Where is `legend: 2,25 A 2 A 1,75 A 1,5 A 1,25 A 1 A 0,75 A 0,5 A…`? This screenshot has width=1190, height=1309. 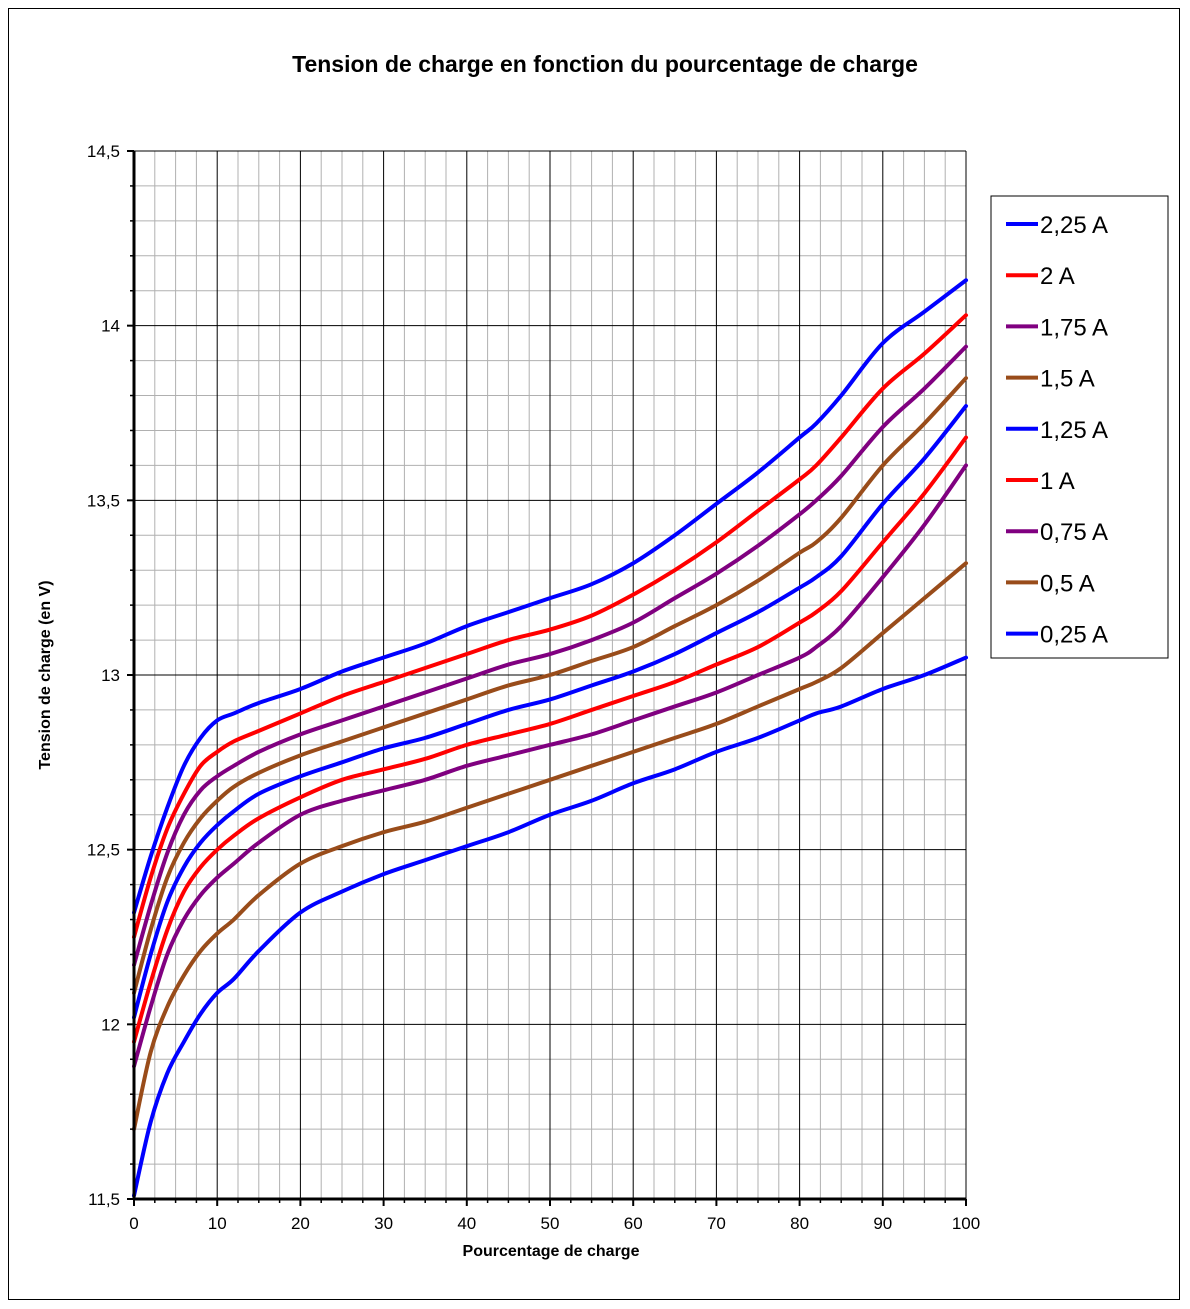 legend: 2,25 A 2 A 1,75 A 1,5 A 1,25 A 1 A 0,75 A 0,5 A… is located at coordinates (1079, 427).